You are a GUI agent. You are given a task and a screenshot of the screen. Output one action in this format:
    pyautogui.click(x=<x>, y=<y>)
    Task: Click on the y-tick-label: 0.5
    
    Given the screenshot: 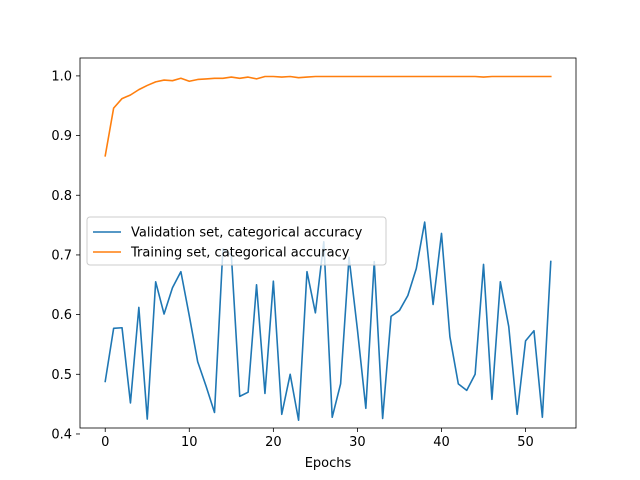 What is the action you would take?
    pyautogui.click(x=61, y=375)
    